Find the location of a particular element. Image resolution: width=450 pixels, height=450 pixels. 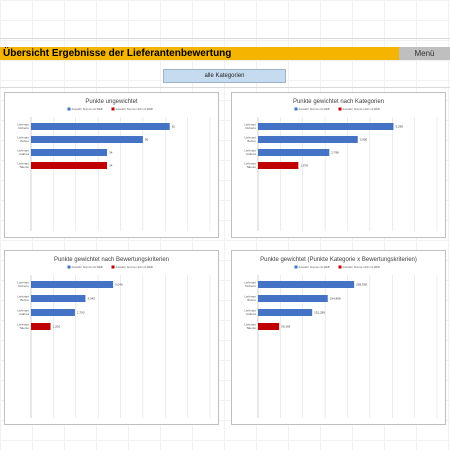

chart-title: Punkte ungewichtet is located at coordinates (111, 102).